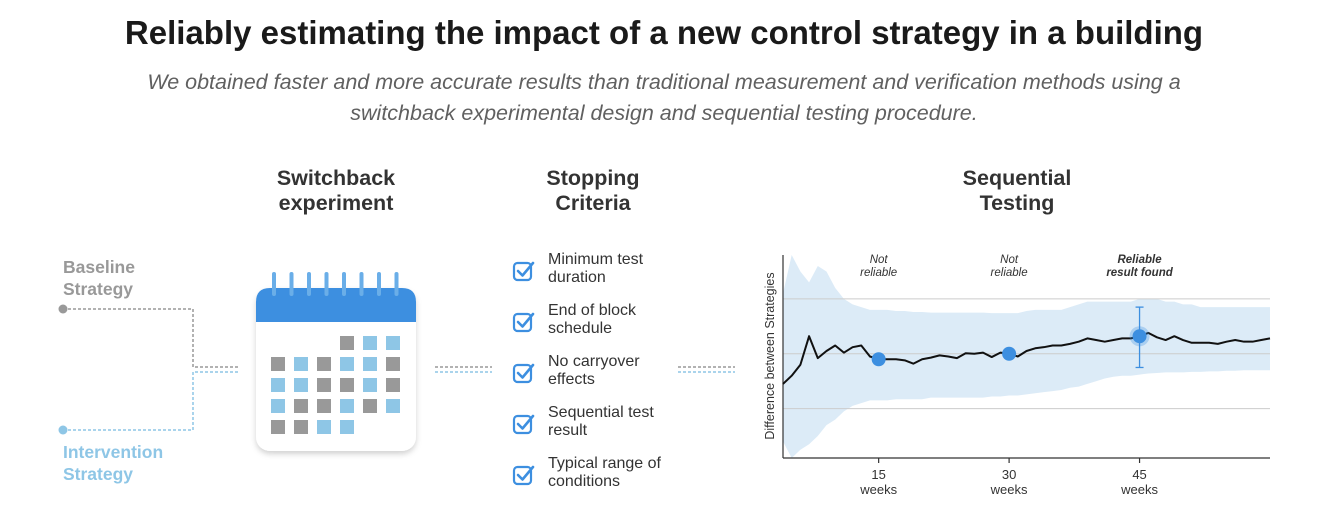 The width and height of the screenshot is (1328, 531). I want to click on criterion-label-line1: Minimum test, so click(596, 259).